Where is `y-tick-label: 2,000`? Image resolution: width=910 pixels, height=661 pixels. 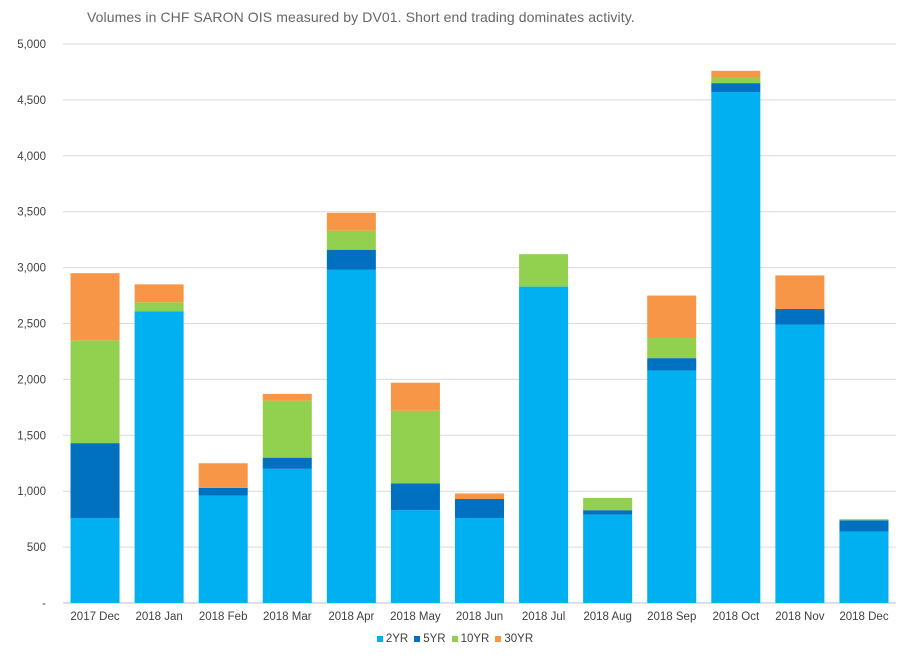 y-tick-label: 2,000 is located at coordinates (31, 380).